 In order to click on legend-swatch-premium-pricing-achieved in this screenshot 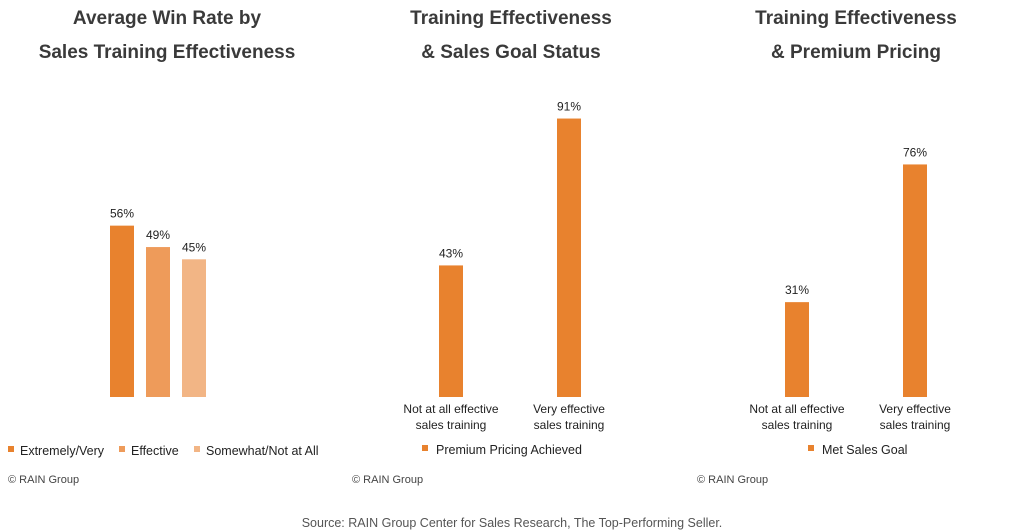, I will do `click(425, 448)`.